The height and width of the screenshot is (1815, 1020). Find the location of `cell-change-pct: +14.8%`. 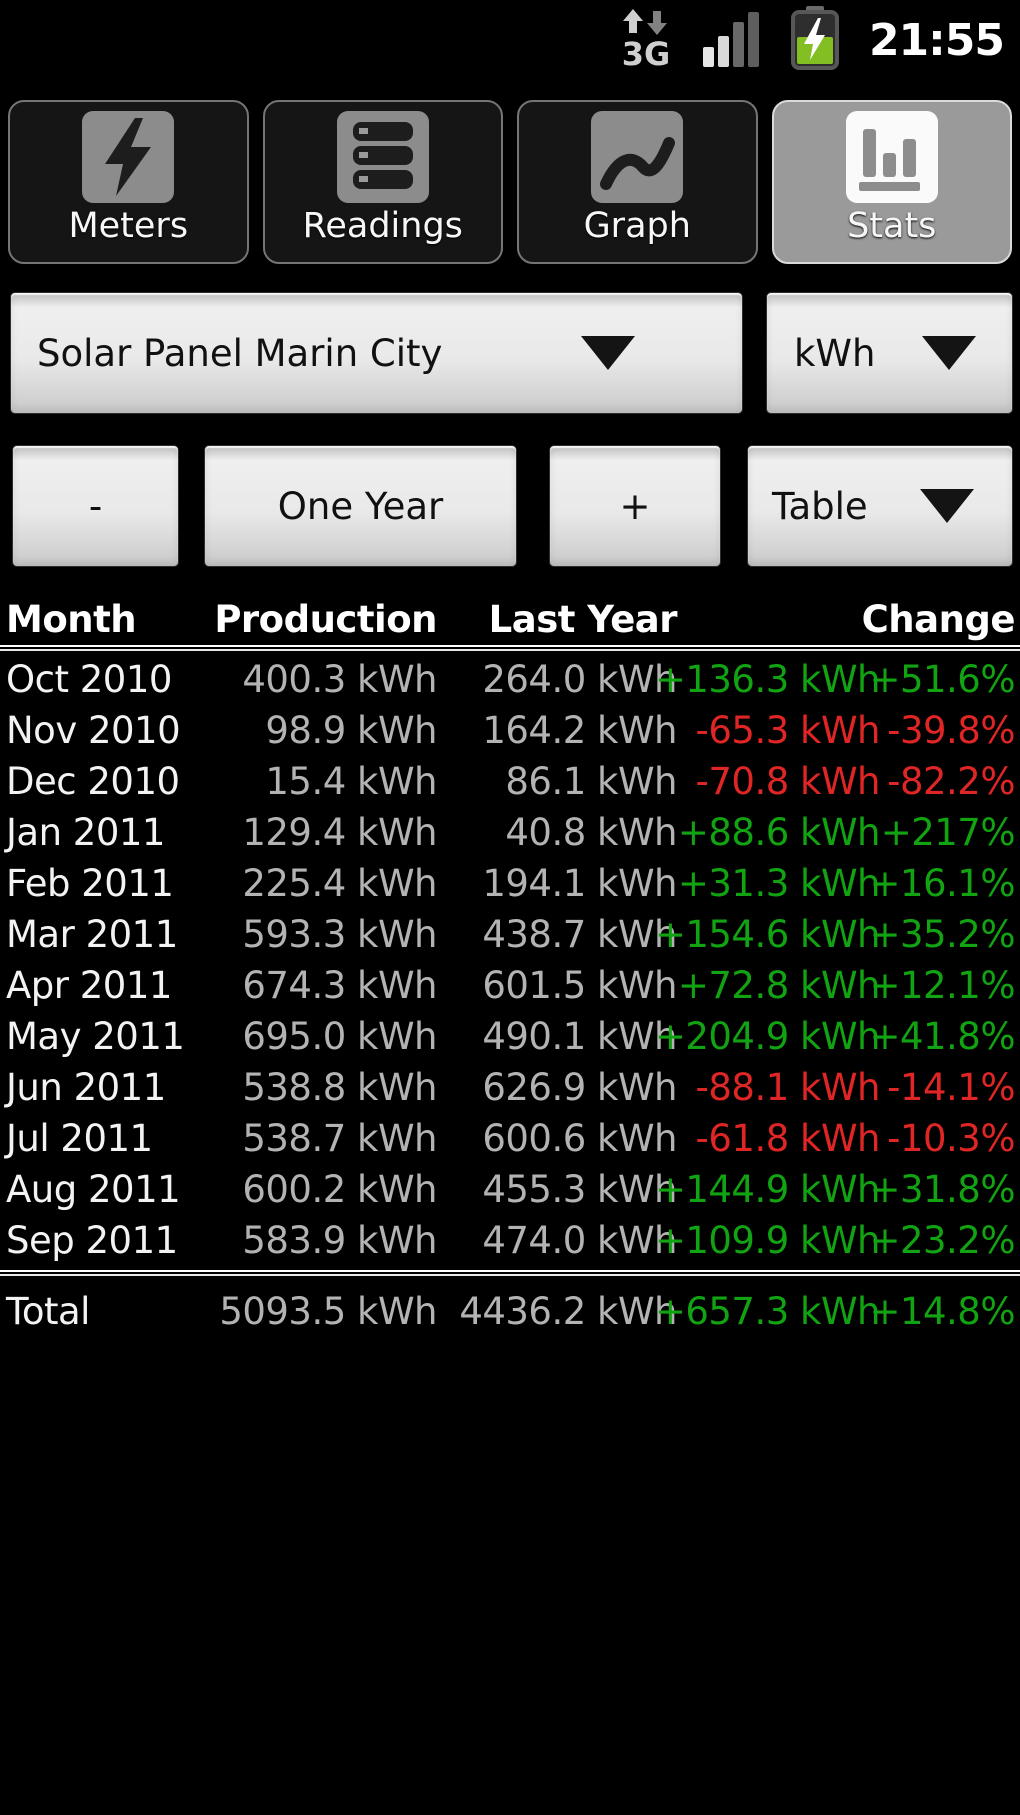

cell-change-pct: +14.8% is located at coordinates (942, 1311).